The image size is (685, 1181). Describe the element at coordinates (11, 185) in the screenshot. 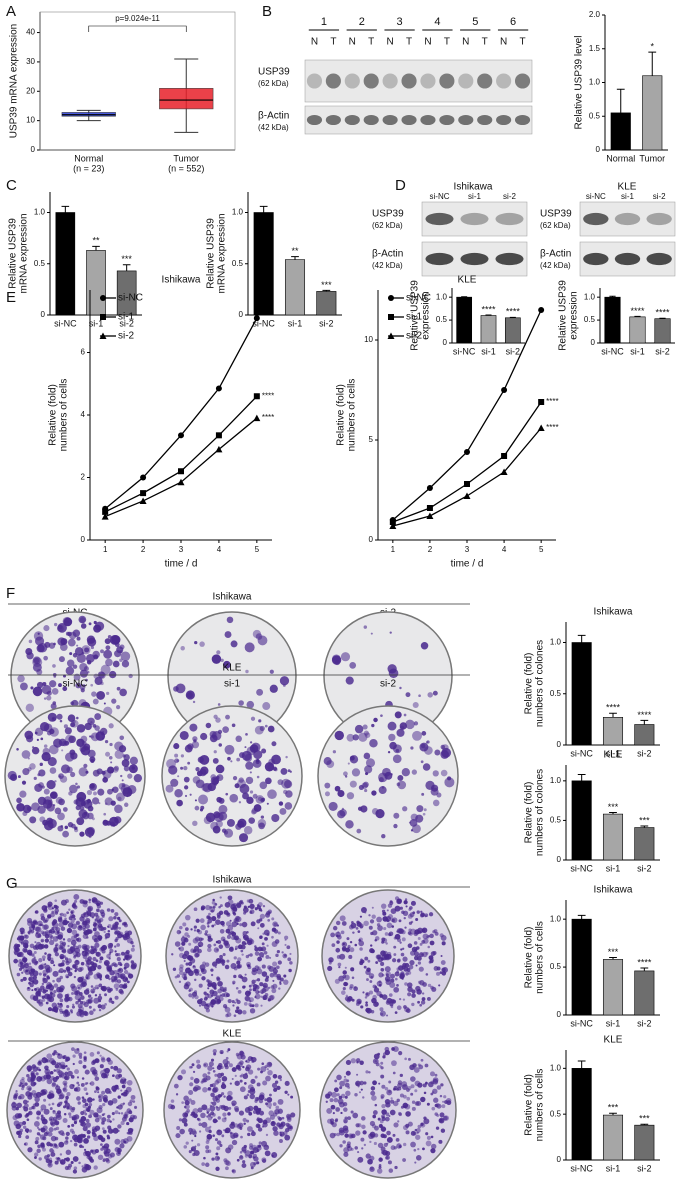

I see `panel-letter: C` at that location.